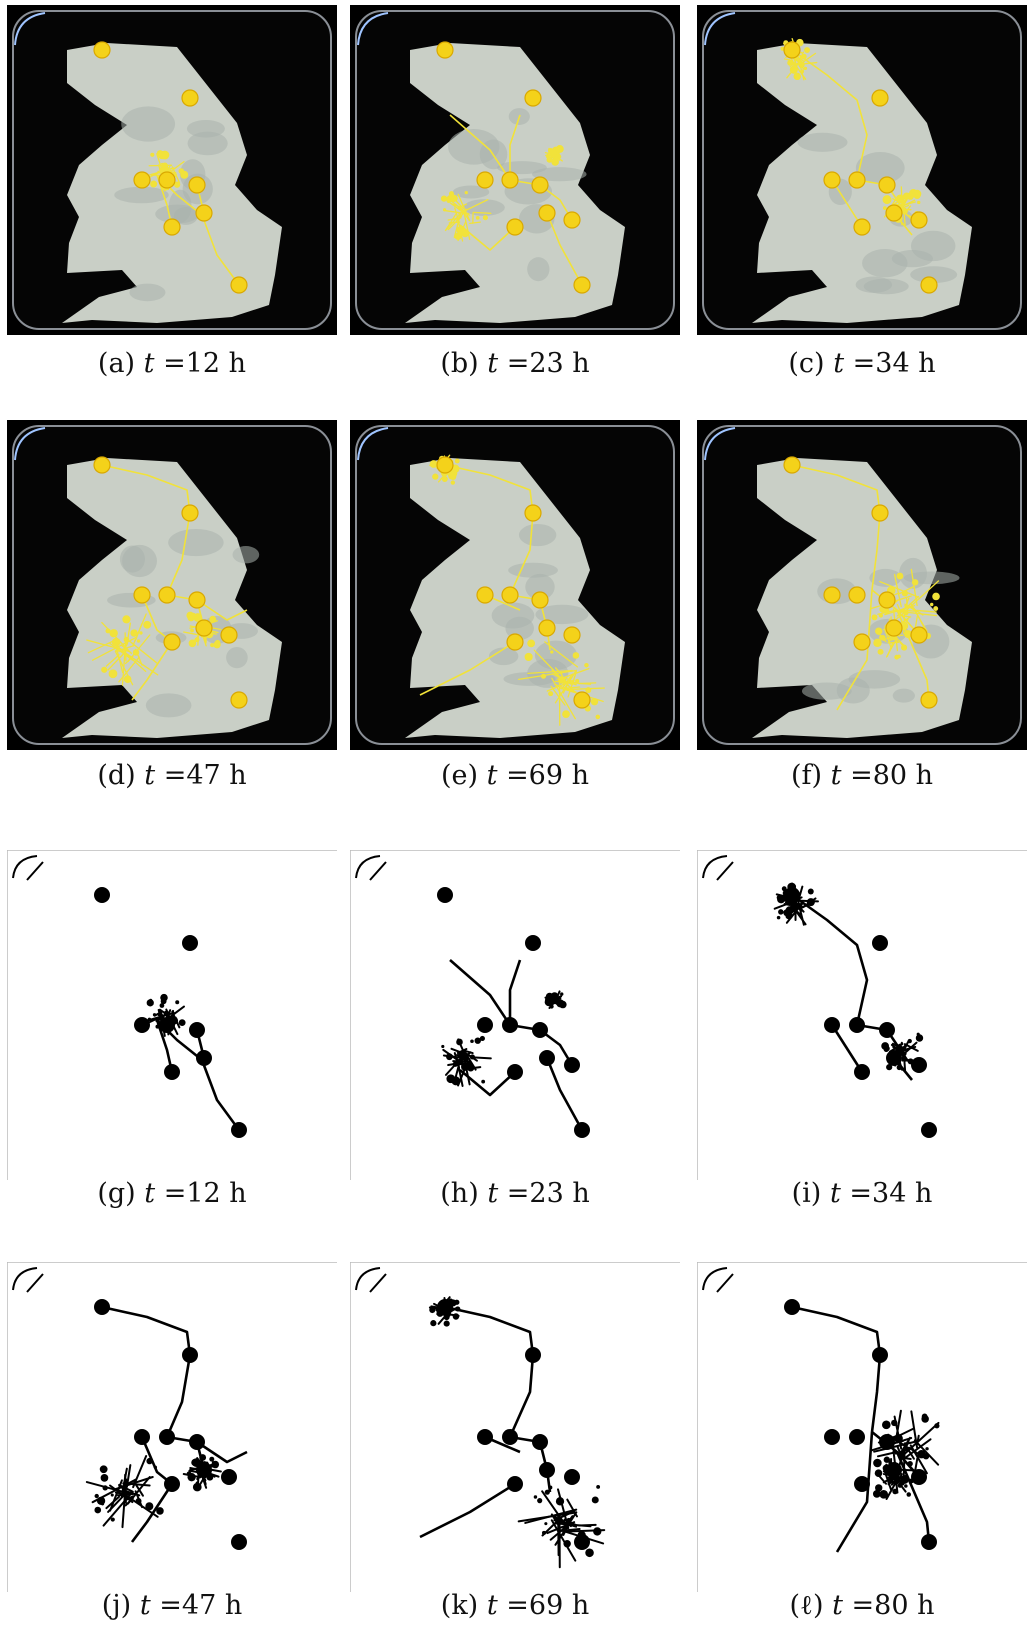  What do you see at coordinates (166, 1424) in the screenshot?
I see `binarized-network` at bounding box center [166, 1424].